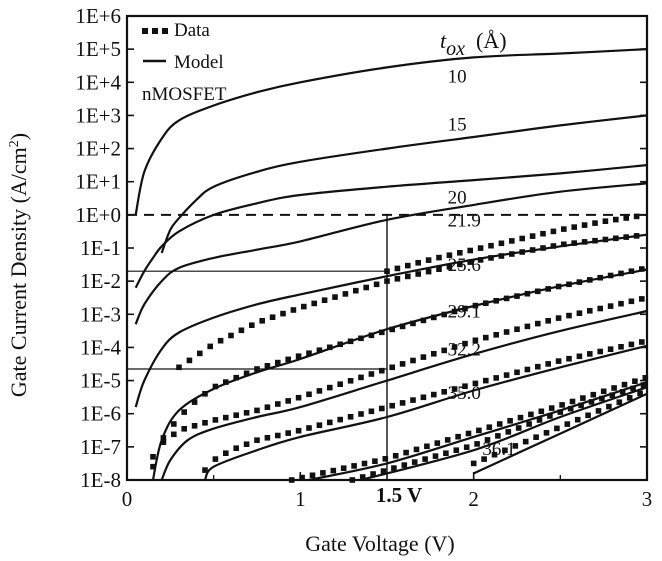 This screenshot has height=561, width=662. Describe the element at coordinates (184, 62) in the screenshot. I see `legend: Data Model nMOSFET` at that location.